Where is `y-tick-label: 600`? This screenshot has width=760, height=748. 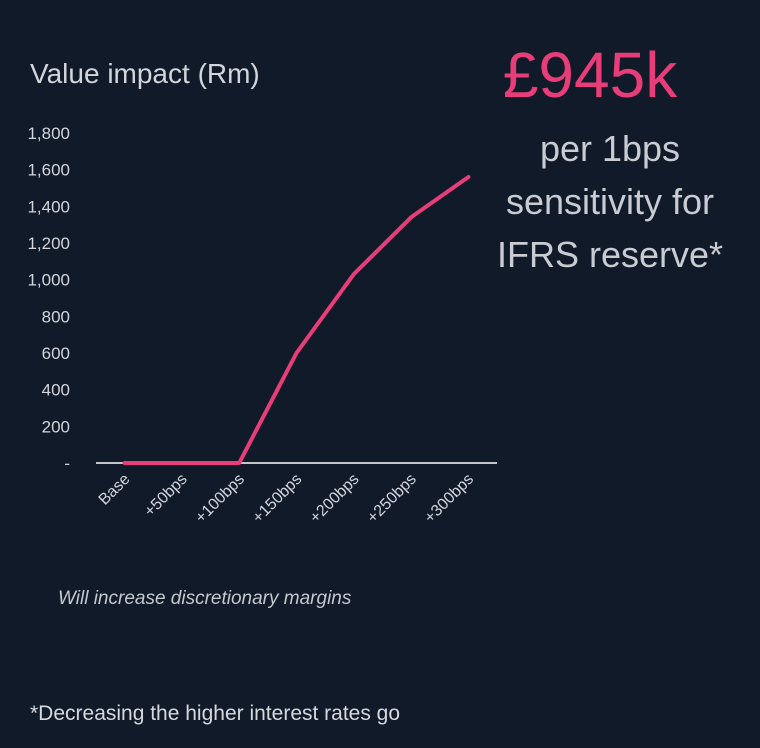
y-tick-label: 600 is located at coordinates (56, 353).